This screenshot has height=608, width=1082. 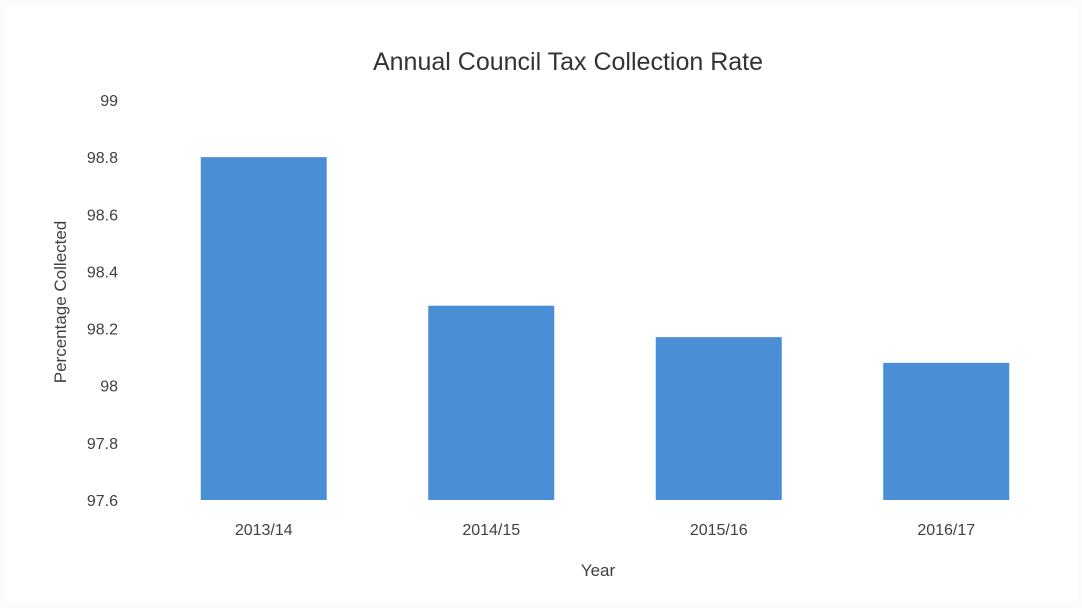 I want to click on x-tick-label: 2016/17, so click(x=946, y=530).